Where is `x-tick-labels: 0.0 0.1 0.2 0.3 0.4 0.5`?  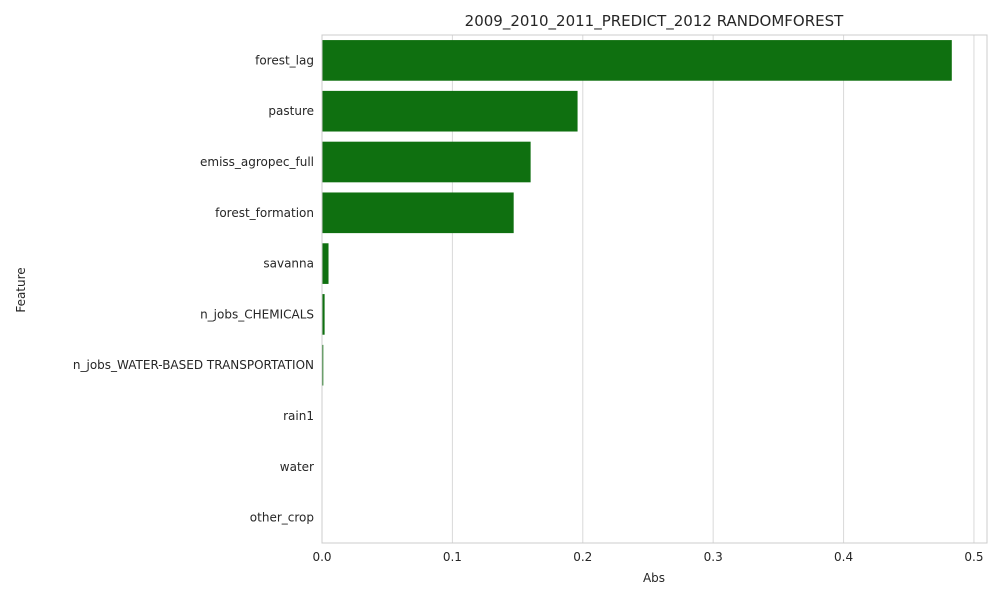
x-tick-labels: 0.0 0.1 0.2 0.3 0.4 0.5 is located at coordinates (647, 557).